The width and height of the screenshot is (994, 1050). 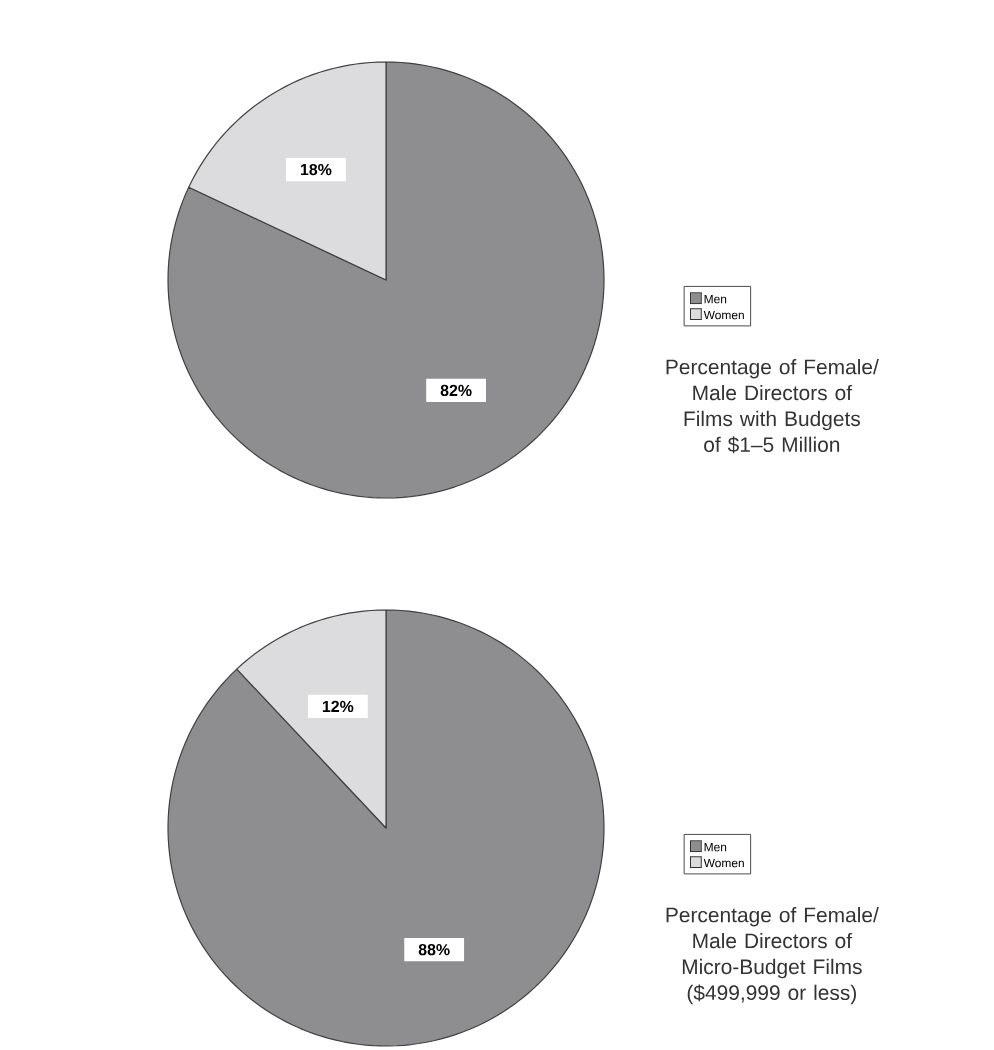 What do you see at coordinates (772, 406) in the screenshot?
I see `text: Percentage of Female/ Male Directors of Films with Budgets of $1–5 Million` at bounding box center [772, 406].